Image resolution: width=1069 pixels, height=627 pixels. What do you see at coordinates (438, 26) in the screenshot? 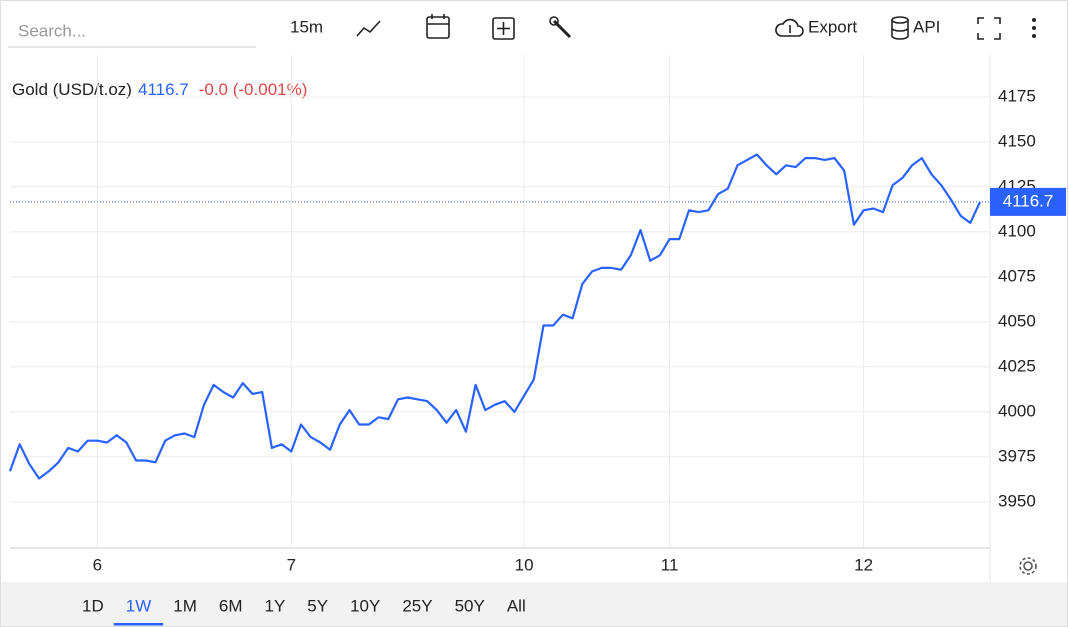
I see `calendar-icon` at bounding box center [438, 26].